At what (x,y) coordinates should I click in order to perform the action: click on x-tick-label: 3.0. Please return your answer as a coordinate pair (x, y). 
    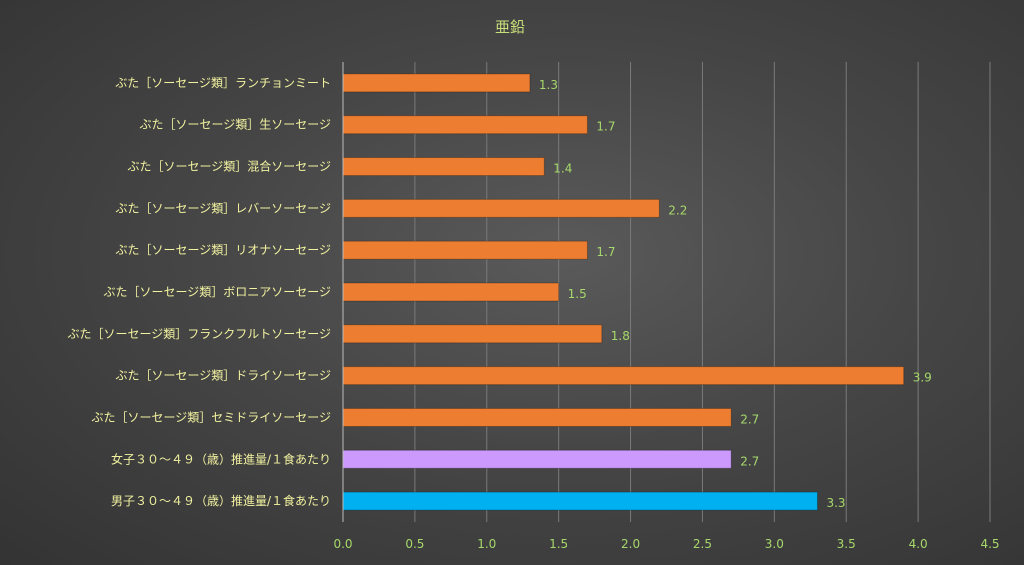
    Looking at the image, I should click on (774, 544).